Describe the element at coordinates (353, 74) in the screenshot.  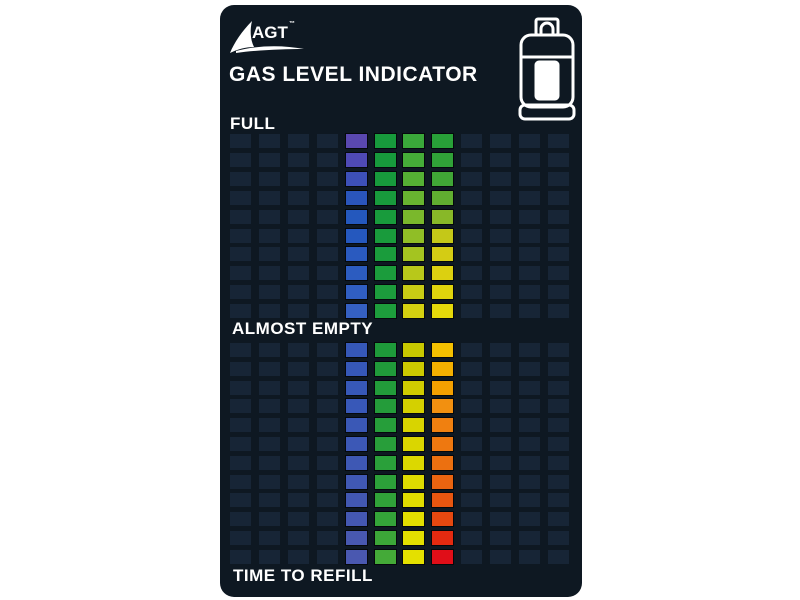
I see `page-title: GAS LEVEL INDICATOR` at that location.